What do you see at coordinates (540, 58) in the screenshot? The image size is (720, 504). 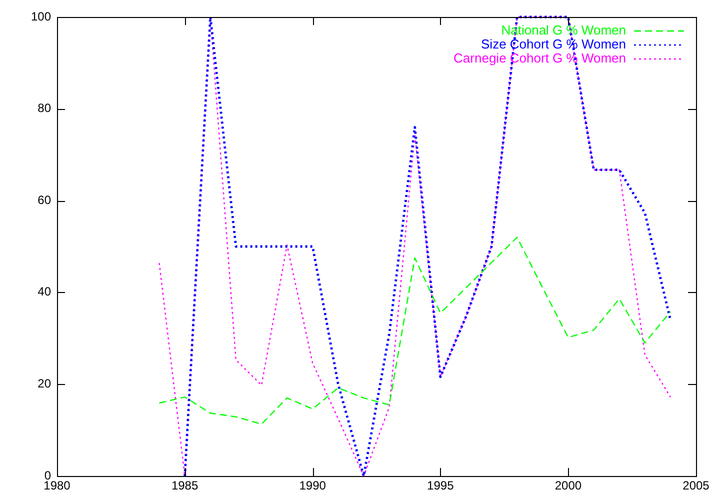 I see `legend-label: Carnegie Cohort G % Women` at bounding box center [540, 58].